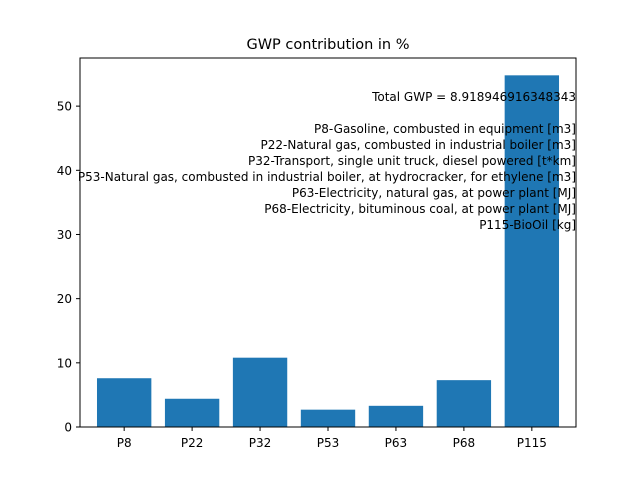 This screenshot has height=480, width=640. Describe the element at coordinates (64, 235) in the screenshot. I see `y-tick-label: 30` at that location.